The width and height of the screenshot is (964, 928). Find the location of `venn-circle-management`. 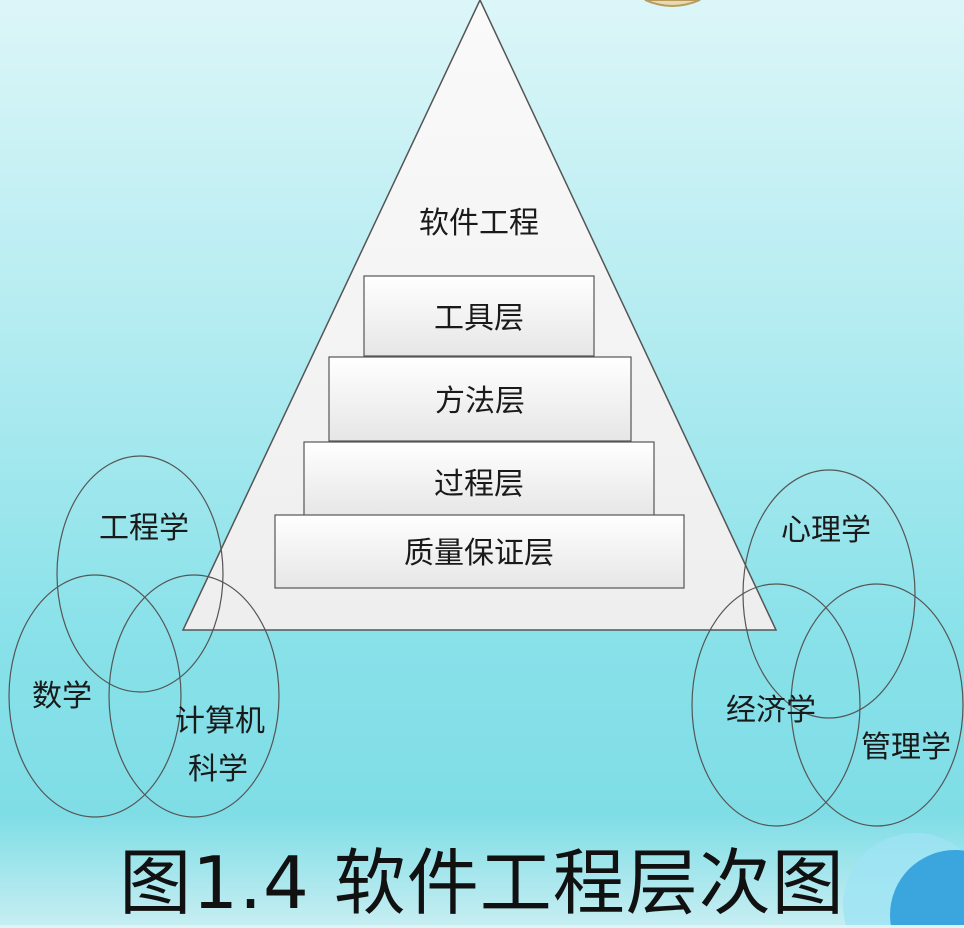

venn-circle-management is located at coordinates (877, 705).